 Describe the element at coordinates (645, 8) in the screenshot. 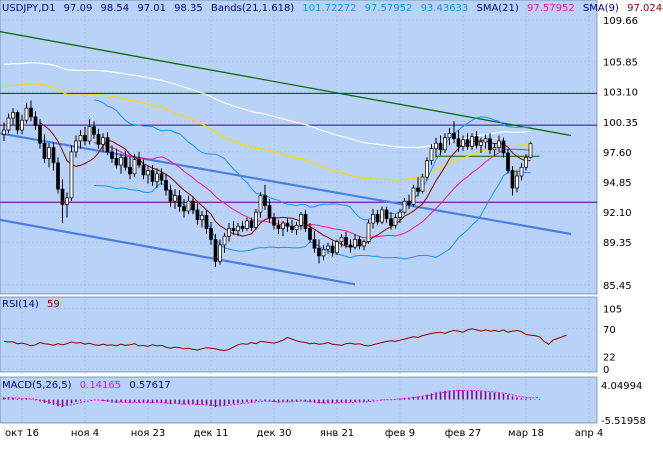

I see `sma9-value: 97.02444` at that location.